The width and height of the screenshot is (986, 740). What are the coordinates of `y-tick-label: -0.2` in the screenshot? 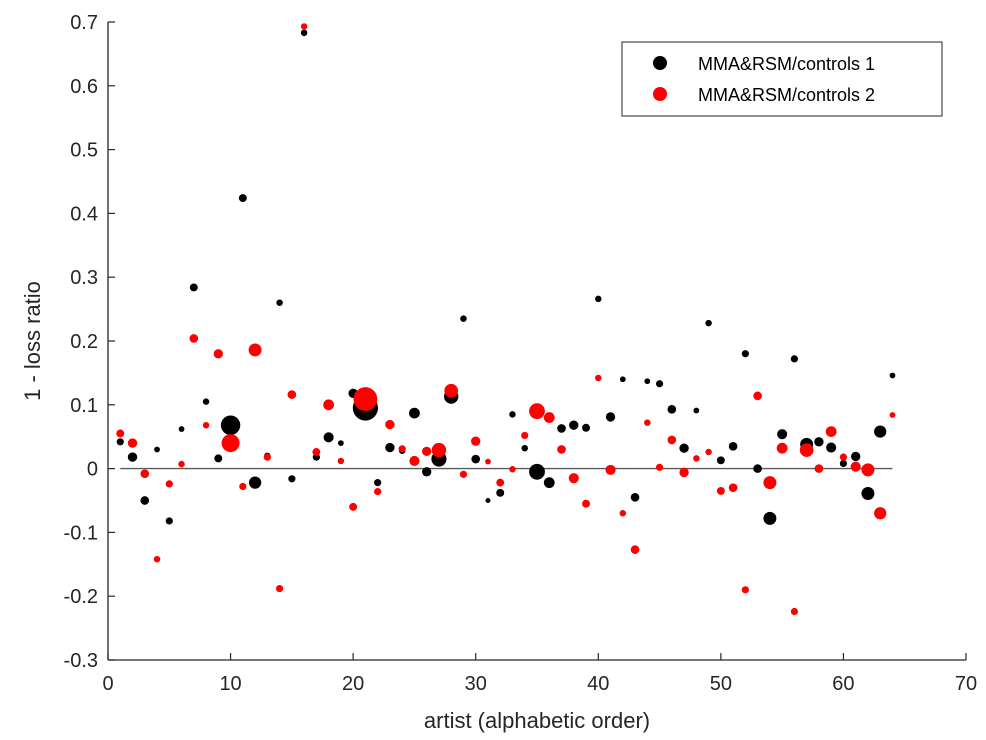 It's located at (81, 597).